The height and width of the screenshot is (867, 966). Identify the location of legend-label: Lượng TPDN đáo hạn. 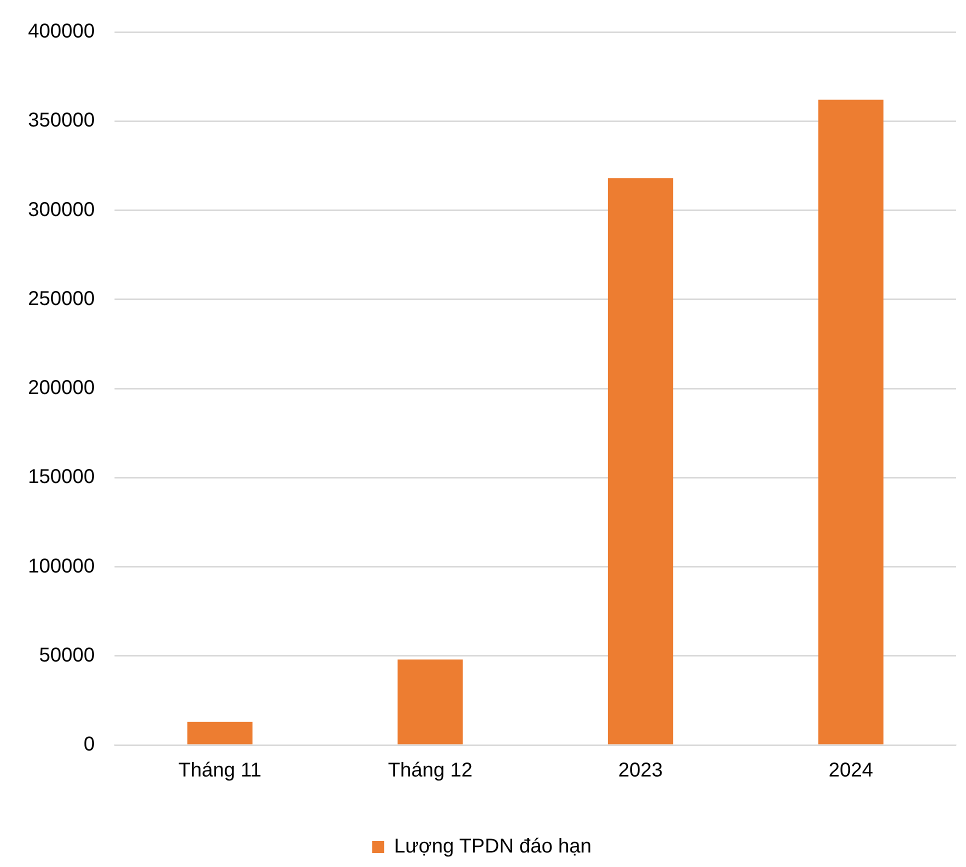
(493, 847).